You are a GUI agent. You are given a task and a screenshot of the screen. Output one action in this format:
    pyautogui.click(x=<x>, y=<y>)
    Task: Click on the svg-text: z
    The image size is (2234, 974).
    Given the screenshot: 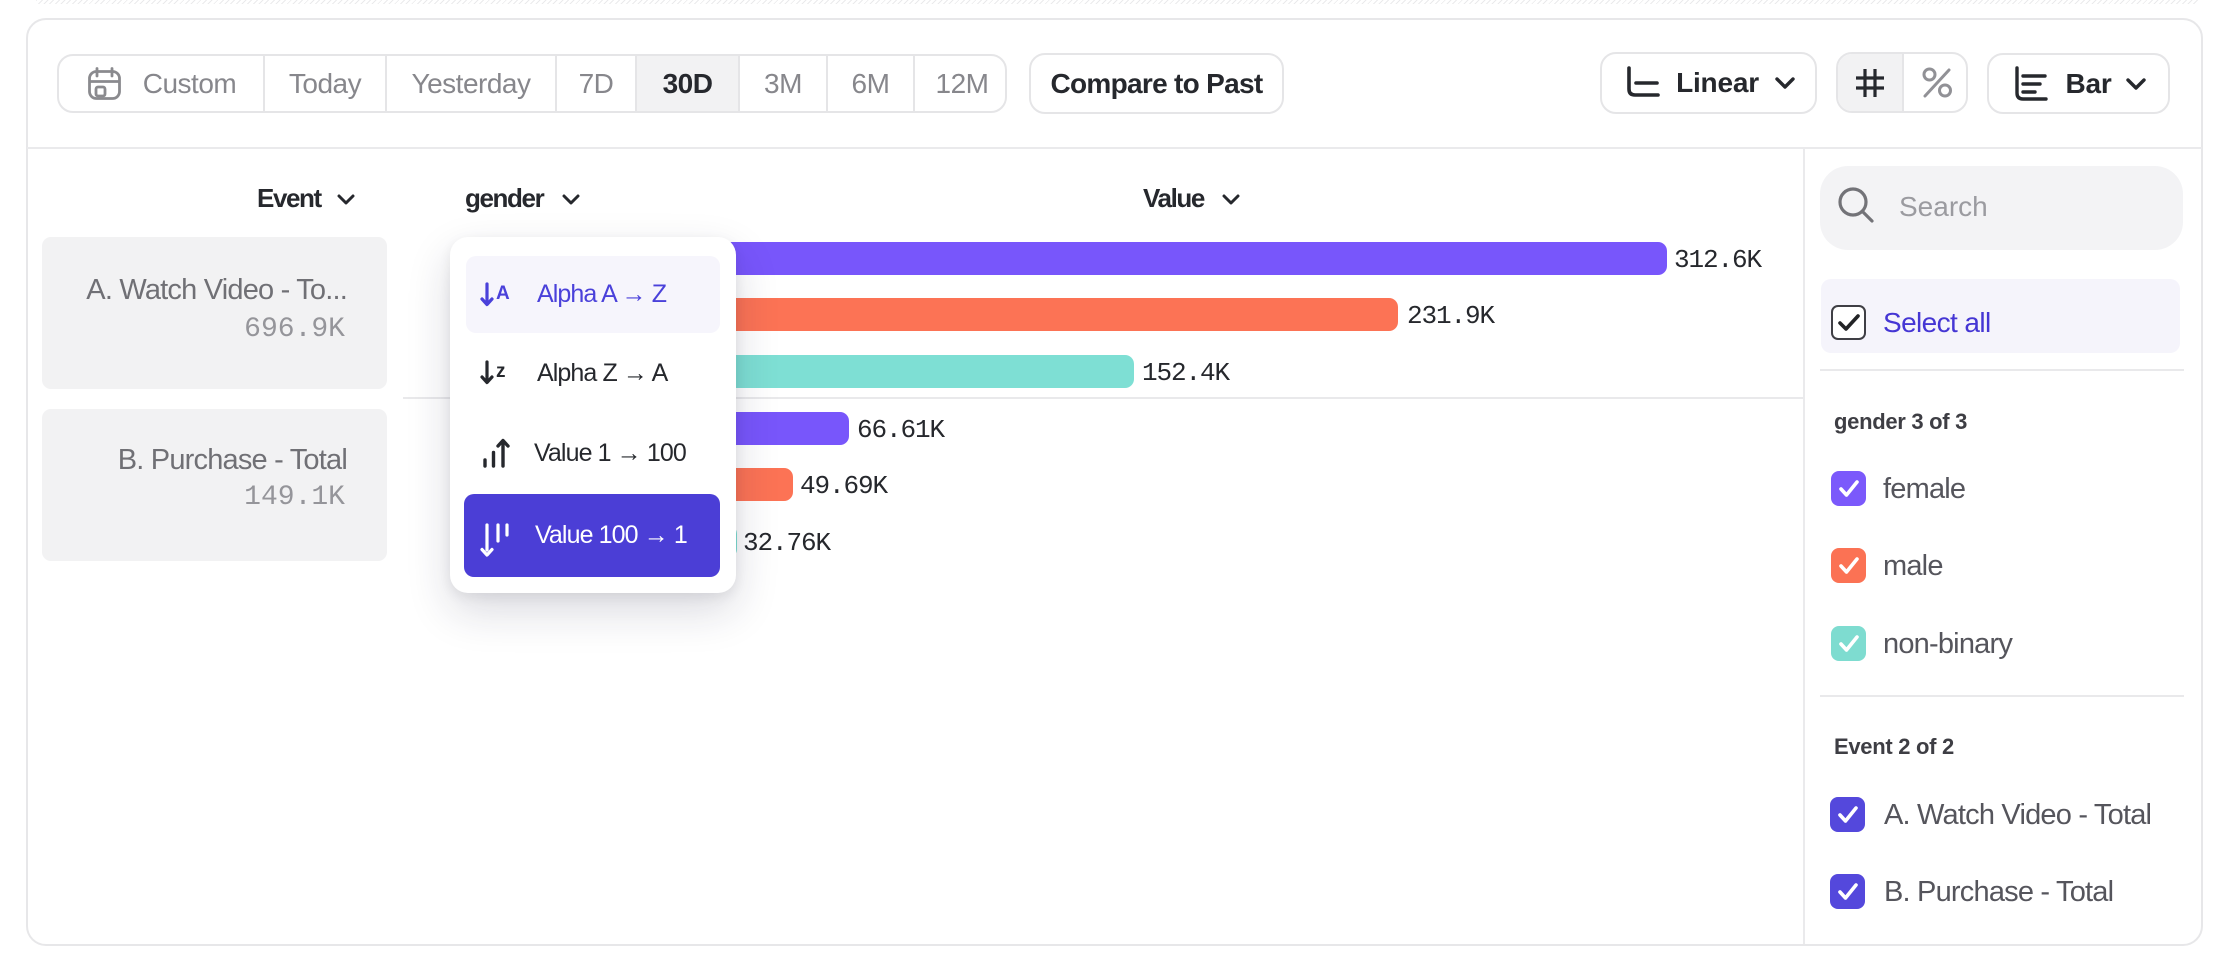 What is the action you would take?
    pyautogui.click(x=501, y=371)
    